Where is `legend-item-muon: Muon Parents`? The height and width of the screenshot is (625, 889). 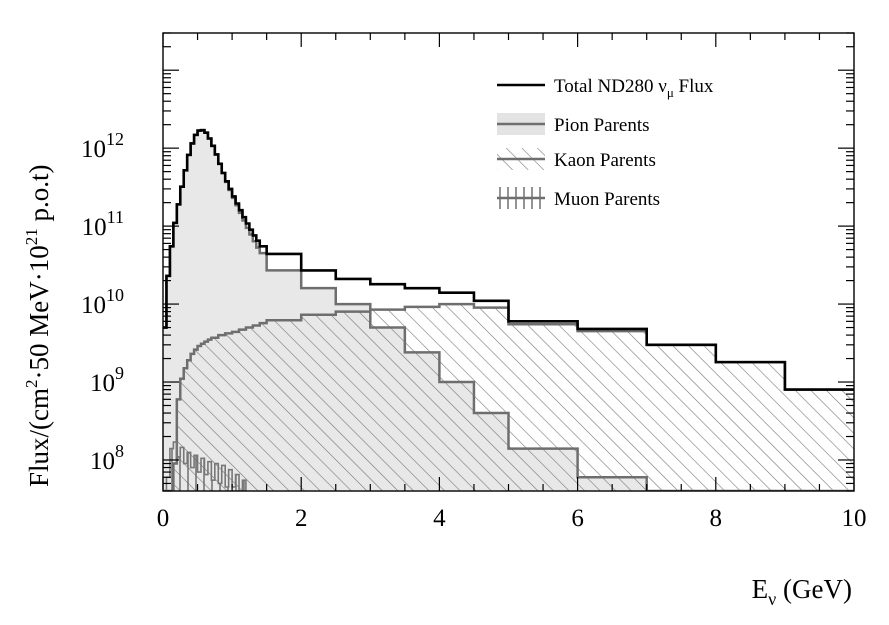
legend-item-muon: Muon Parents is located at coordinates (578, 198).